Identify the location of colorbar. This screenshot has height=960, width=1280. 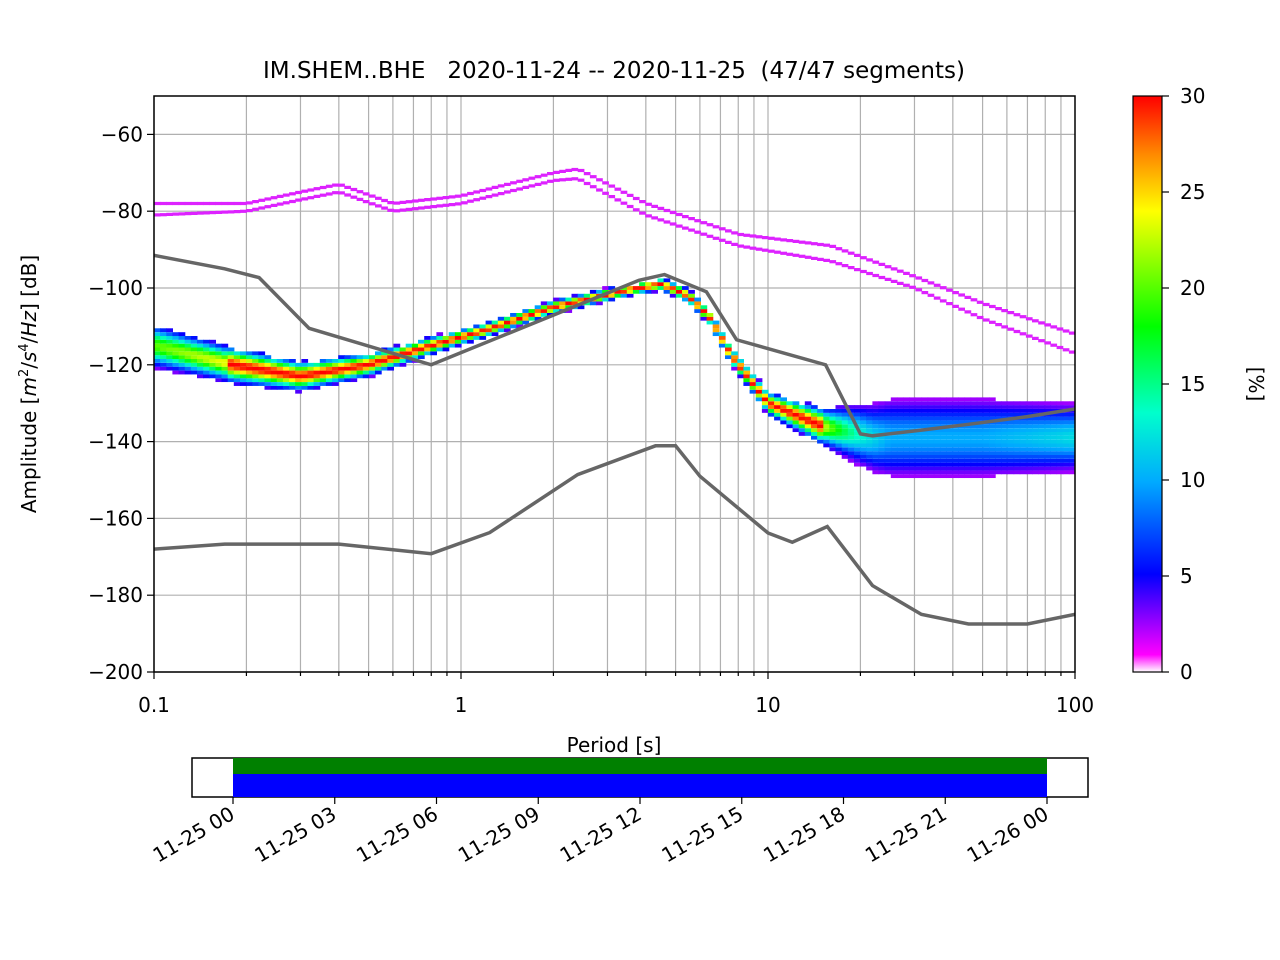
(1147, 384).